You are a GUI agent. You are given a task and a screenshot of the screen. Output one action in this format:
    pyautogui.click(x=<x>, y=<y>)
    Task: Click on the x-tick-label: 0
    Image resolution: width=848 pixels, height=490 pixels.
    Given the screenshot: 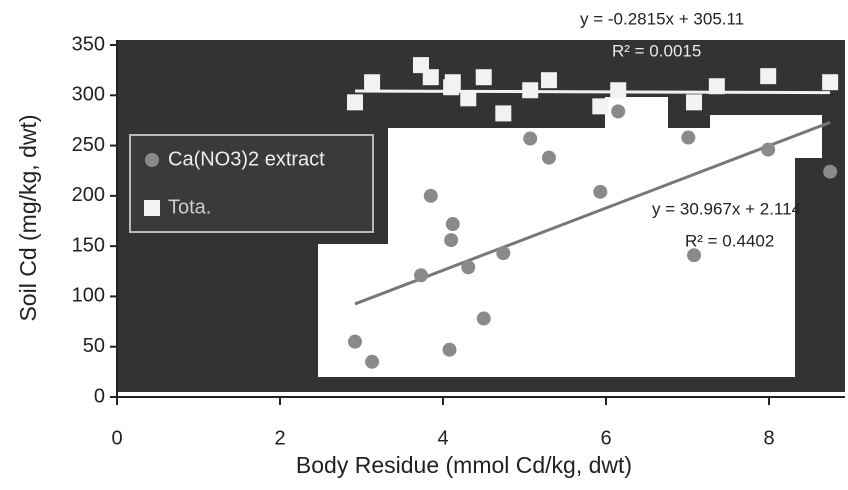 What is the action you would take?
    pyautogui.click(x=116, y=438)
    